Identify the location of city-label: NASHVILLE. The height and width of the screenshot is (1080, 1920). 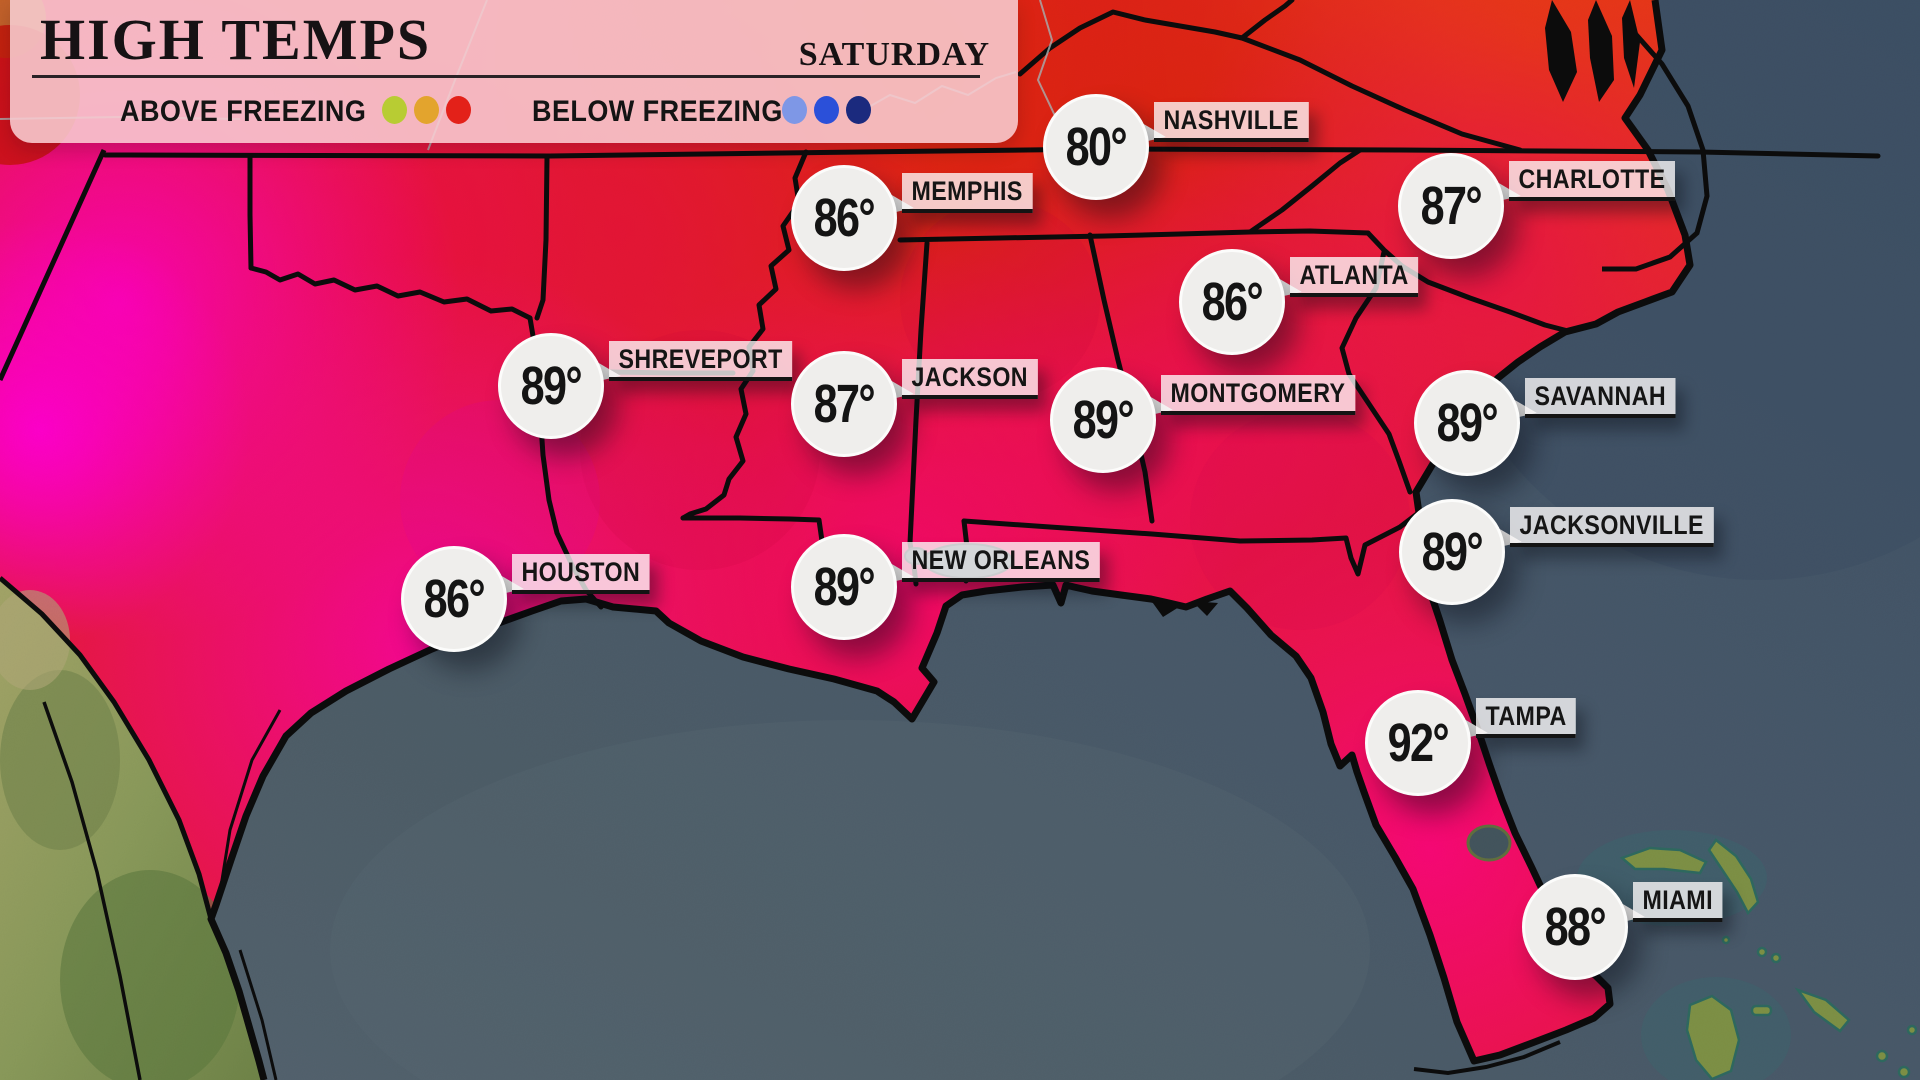
(1231, 122).